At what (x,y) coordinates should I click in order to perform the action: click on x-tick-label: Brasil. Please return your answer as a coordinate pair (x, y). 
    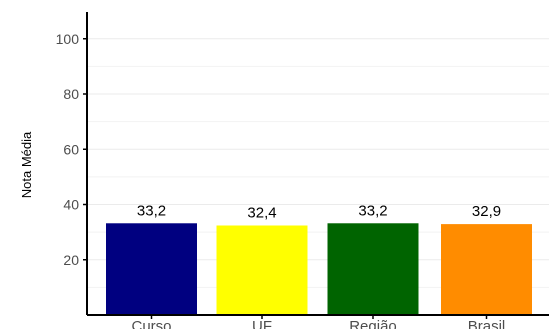
    Looking at the image, I should click on (487, 323).